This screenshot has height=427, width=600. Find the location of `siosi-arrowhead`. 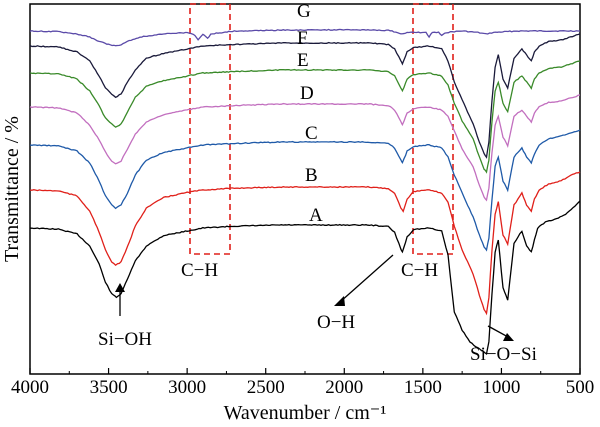

siosi-arrowhead is located at coordinates (508, 337).